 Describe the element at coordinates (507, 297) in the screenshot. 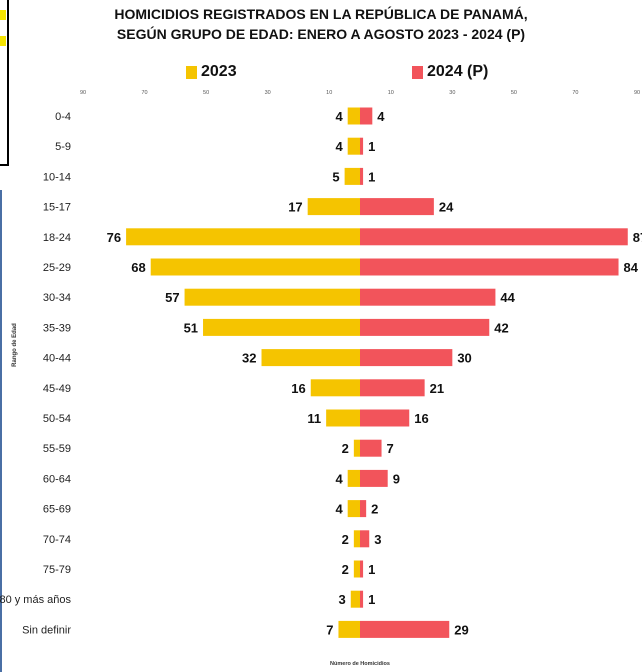

I see `data-label-2024: 44` at that location.